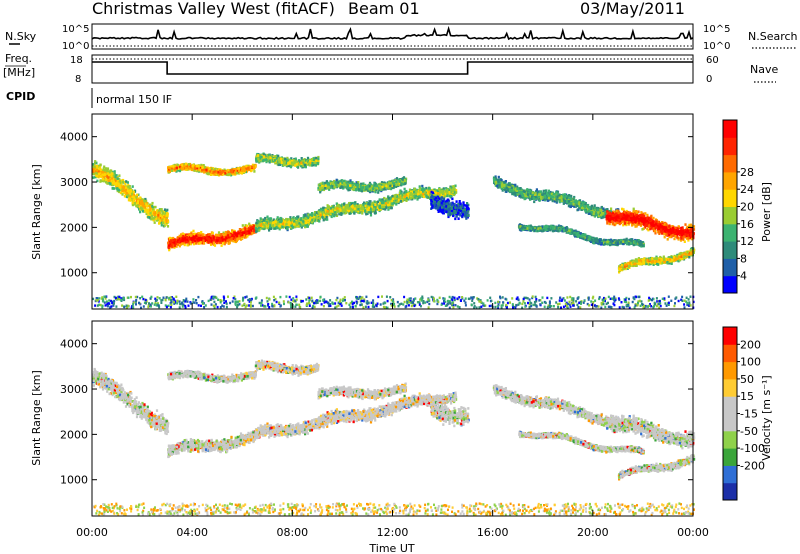  Describe the element at coordinates (20, 96) in the screenshot. I see `cpid-label: CPID` at that location.